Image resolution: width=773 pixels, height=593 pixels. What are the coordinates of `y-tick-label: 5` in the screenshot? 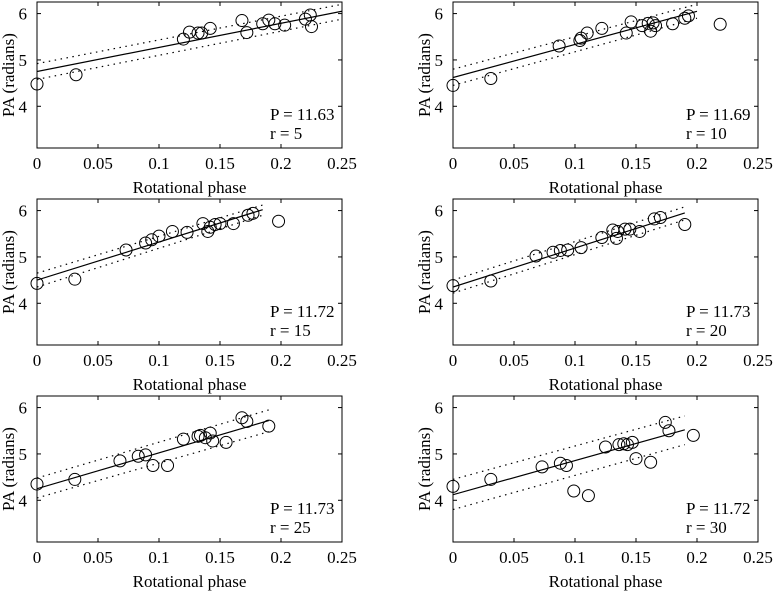 It's located at (23, 257).